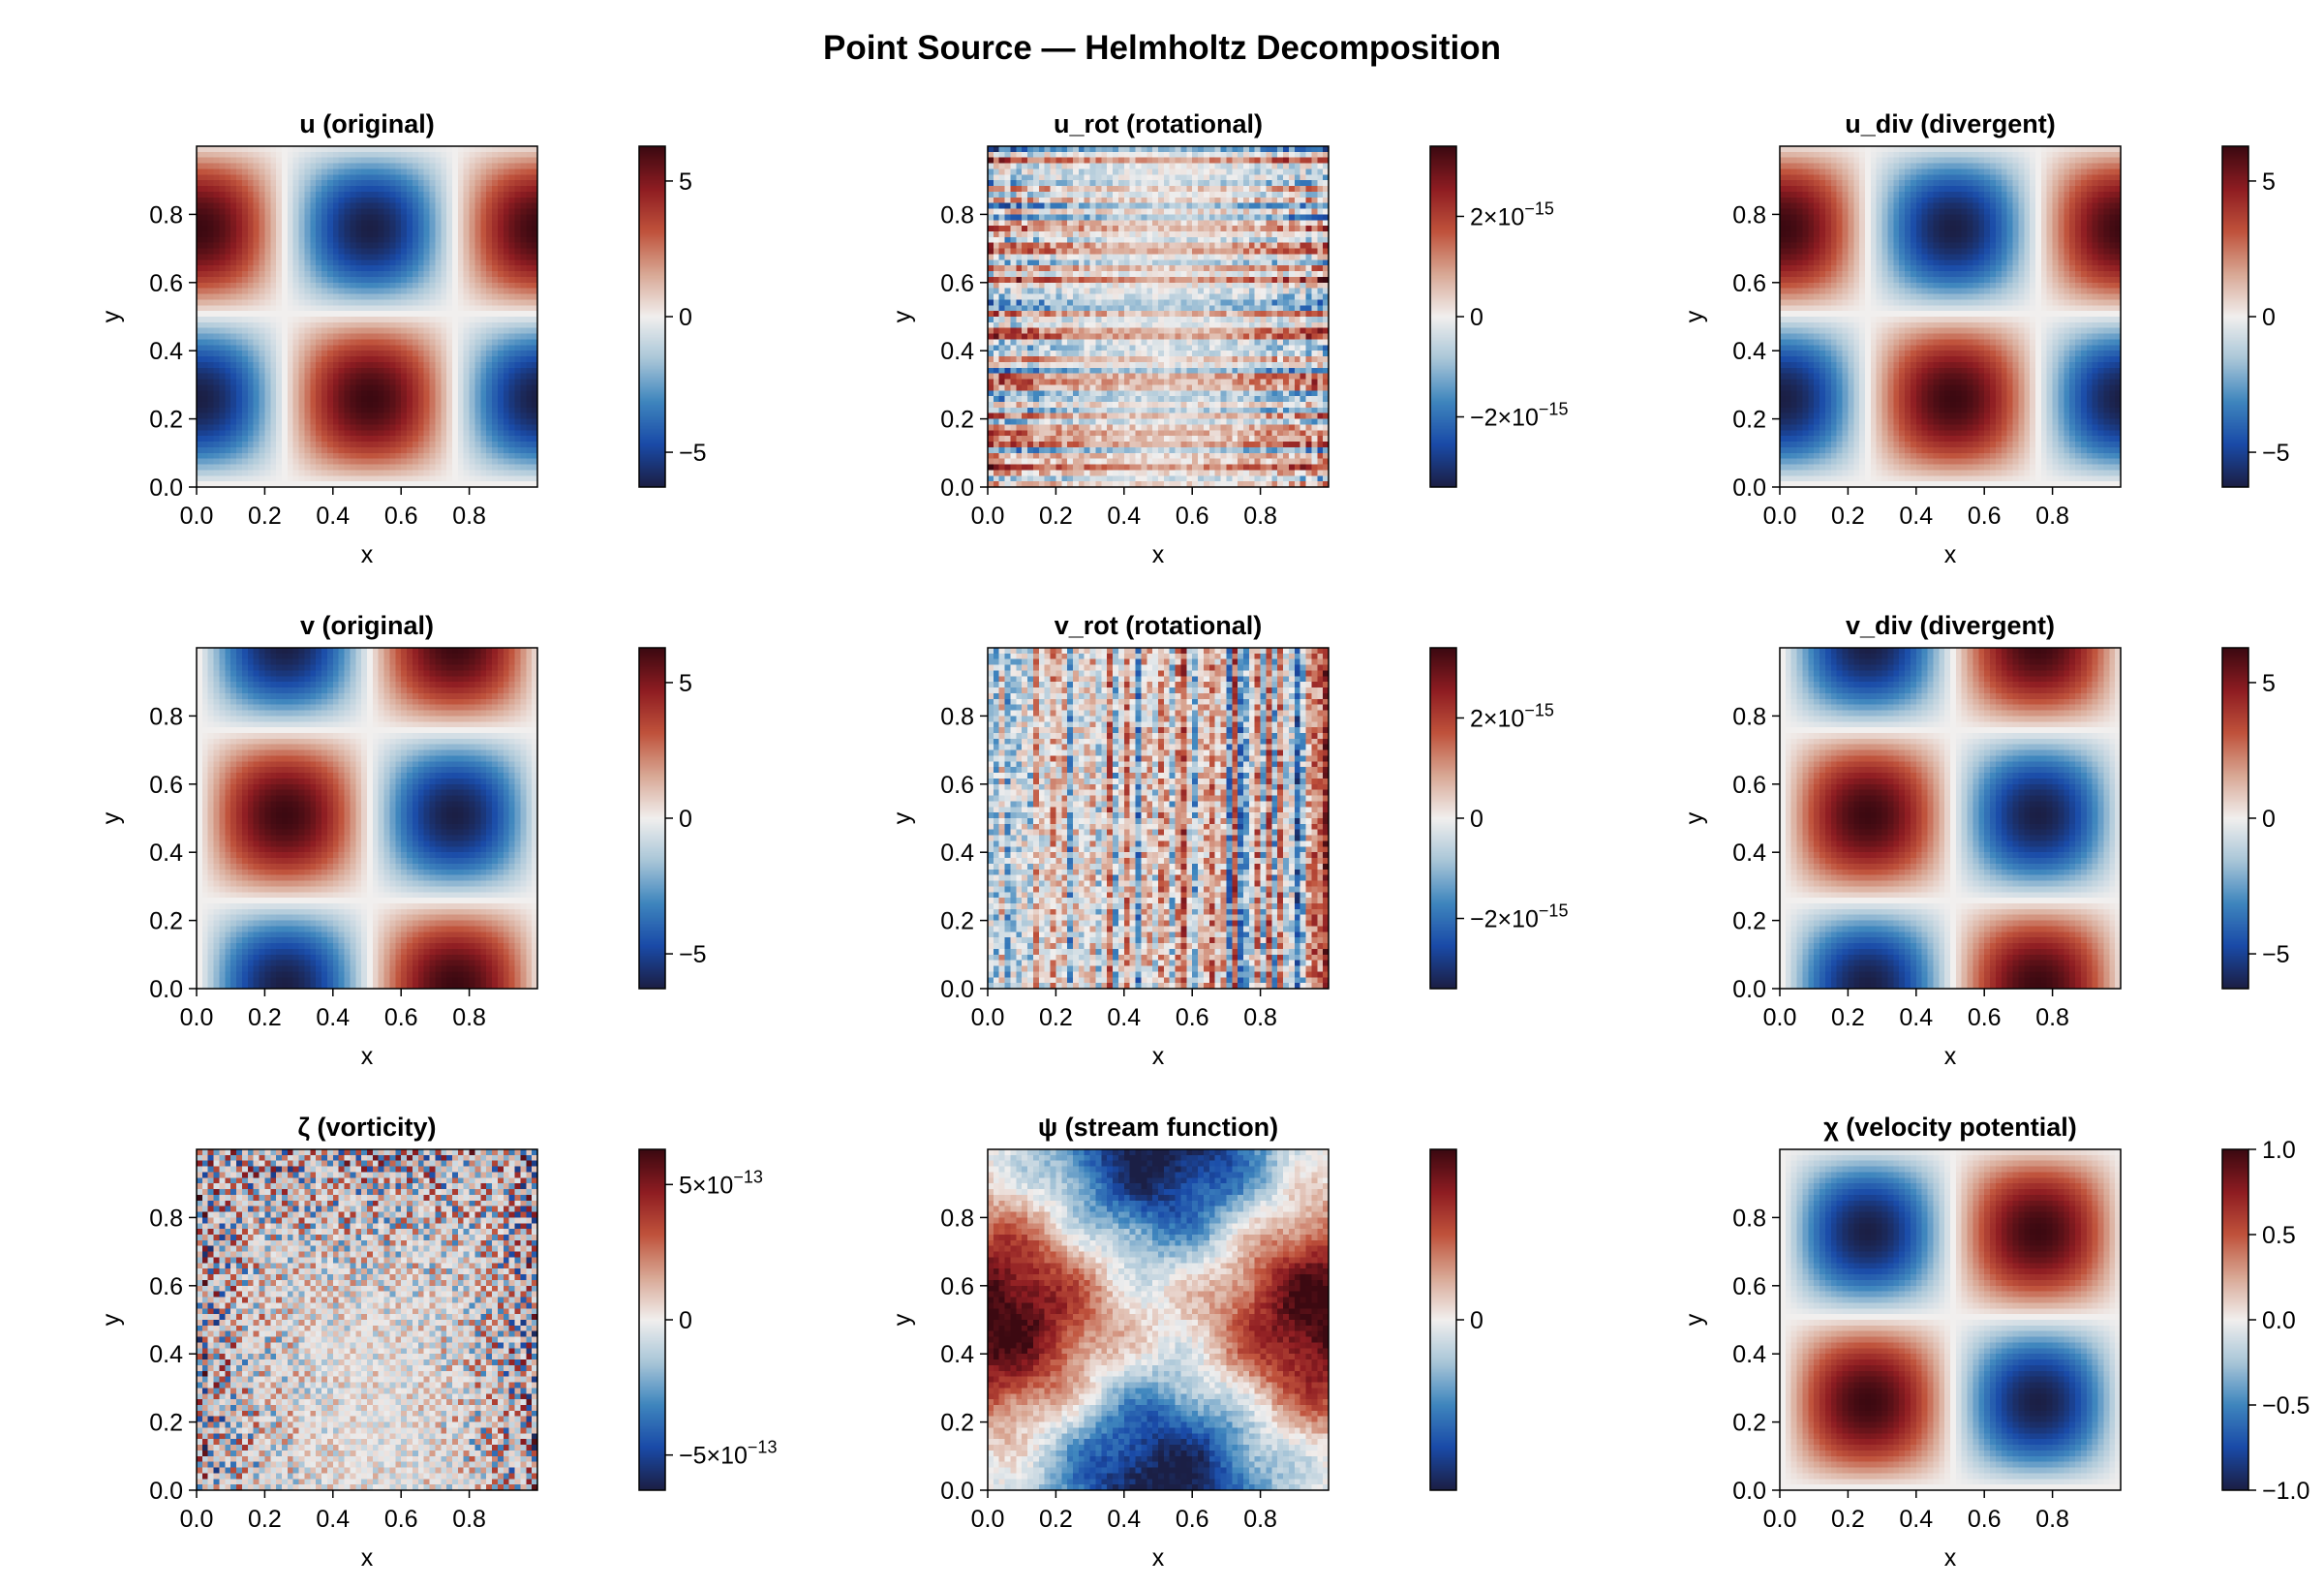 The width and height of the screenshot is (2324, 1588). What do you see at coordinates (2279, 1235) in the screenshot?
I see `colorbar-tick-label: 0.5` at bounding box center [2279, 1235].